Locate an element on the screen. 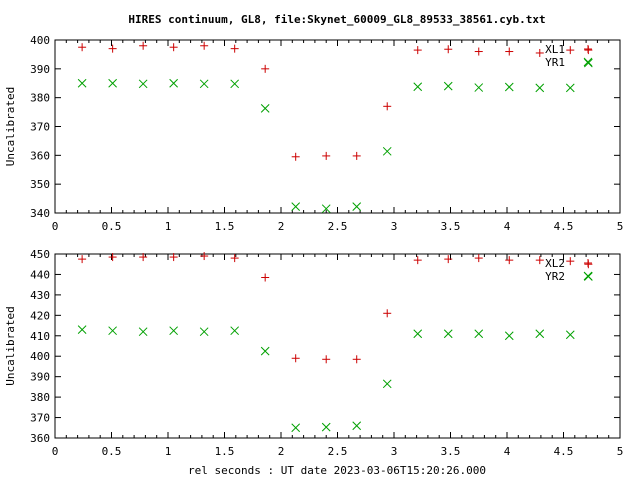  y-tick-label: 420 is located at coordinates (40, 315).